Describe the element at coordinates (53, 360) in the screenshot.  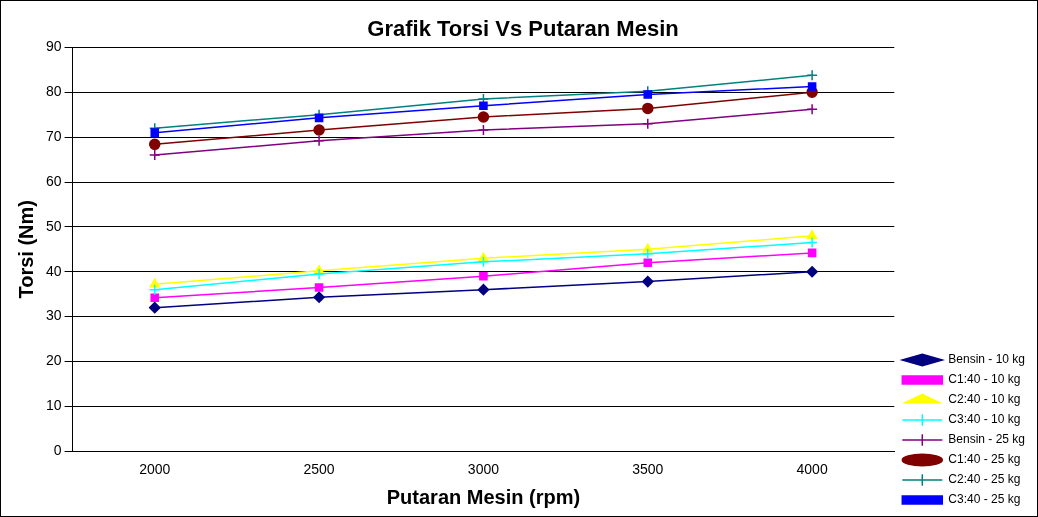
I see `y-tick-label: 20` at that location.